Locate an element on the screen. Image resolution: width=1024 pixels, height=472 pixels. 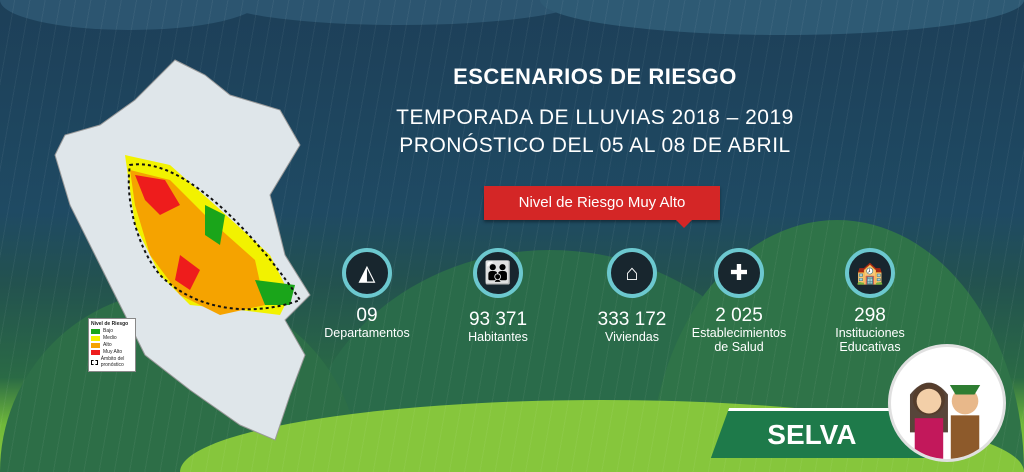
risk-zone-bajo is located at coordinates (250, 255).